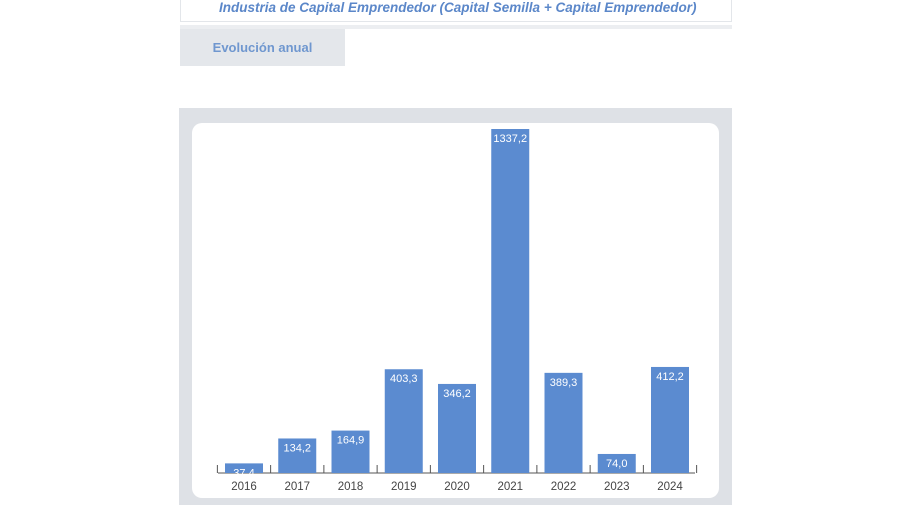 This screenshot has width=900, height=505. I want to click on x-tick-label-2022: 2022, so click(564, 487).